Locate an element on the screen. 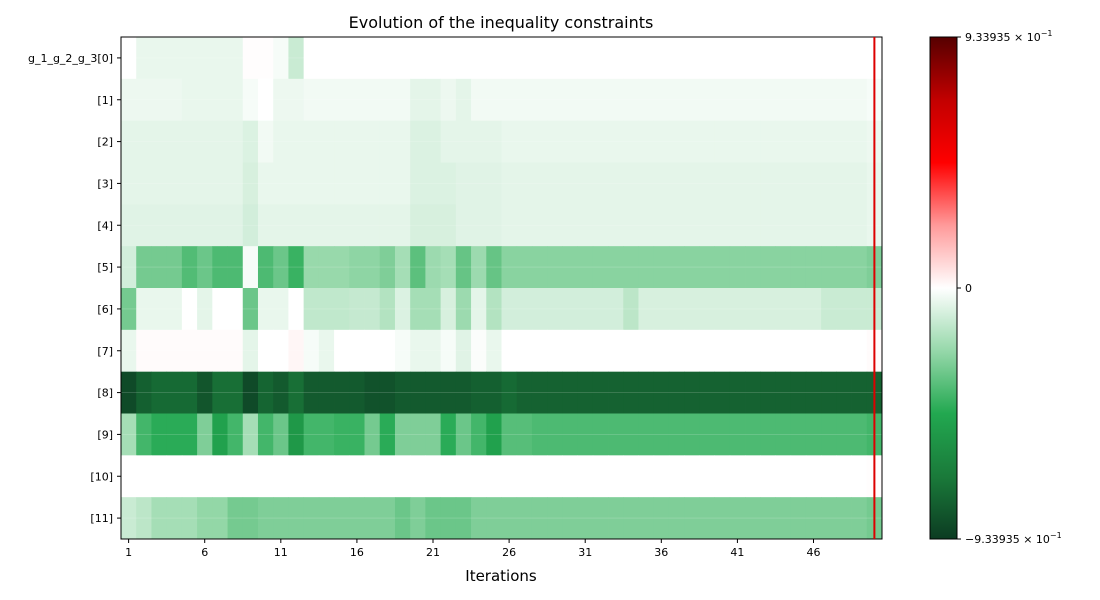 The image size is (1100, 600). colorbar-tick-label: 9.33935 × 10⁻¹ is located at coordinates (1009, 36).